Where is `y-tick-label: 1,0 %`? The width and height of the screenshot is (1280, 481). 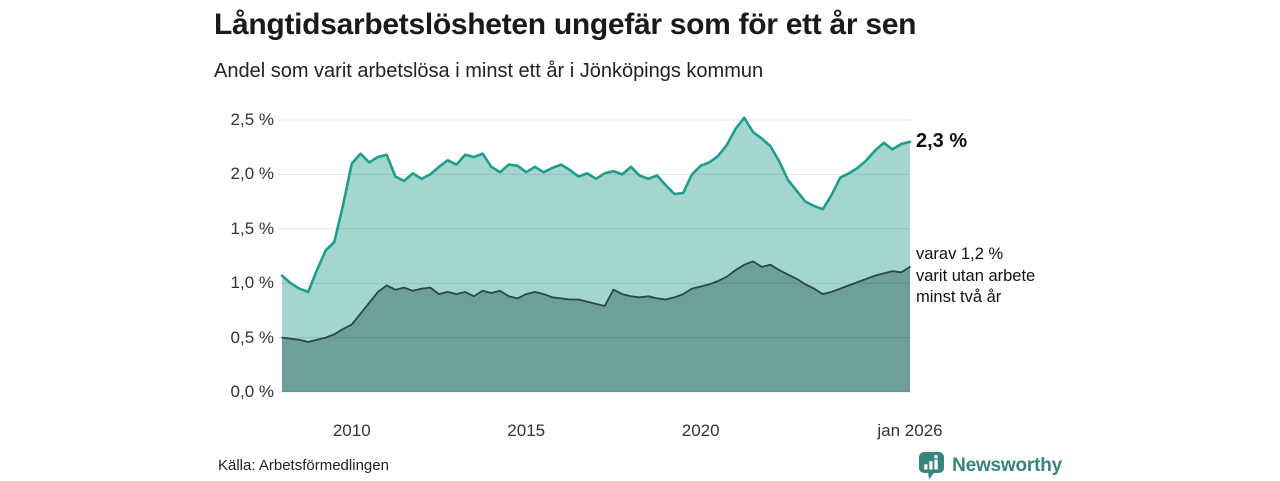
y-tick-label: 1,0 % is located at coordinates (252, 283).